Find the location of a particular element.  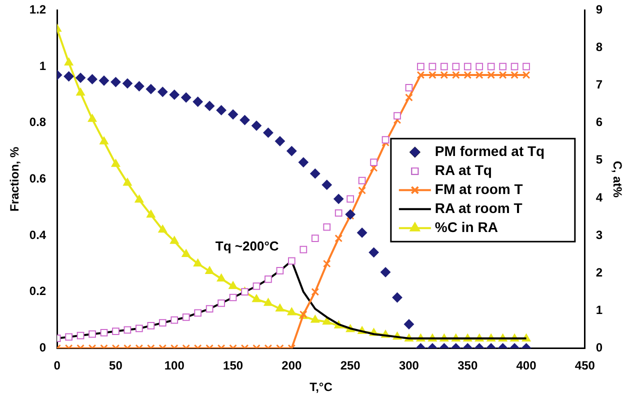

legend-label: FM at room T is located at coordinates (479, 189).